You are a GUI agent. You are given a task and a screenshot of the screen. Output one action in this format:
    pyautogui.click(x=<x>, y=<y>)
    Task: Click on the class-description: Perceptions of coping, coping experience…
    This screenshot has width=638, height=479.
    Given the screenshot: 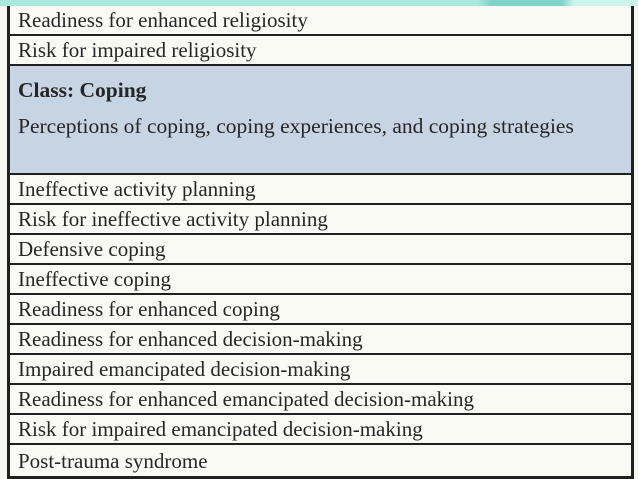 What is the action you would take?
    pyautogui.click(x=296, y=126)
    